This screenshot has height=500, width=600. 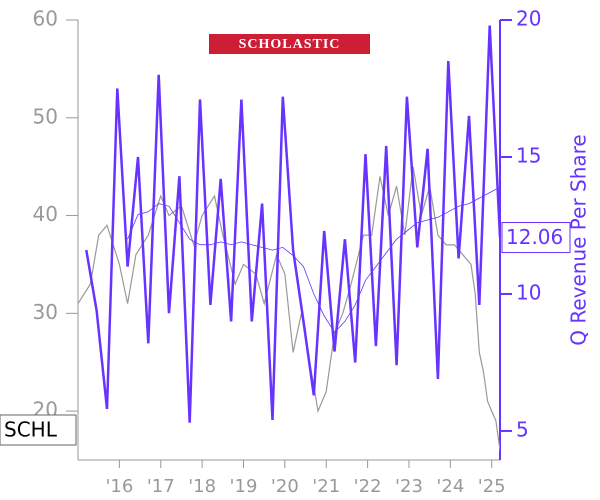 What do you see at coordinates (202, 486) in the screenshot?
I see `x-tick-label: '18` at bounding box center [202, 486].